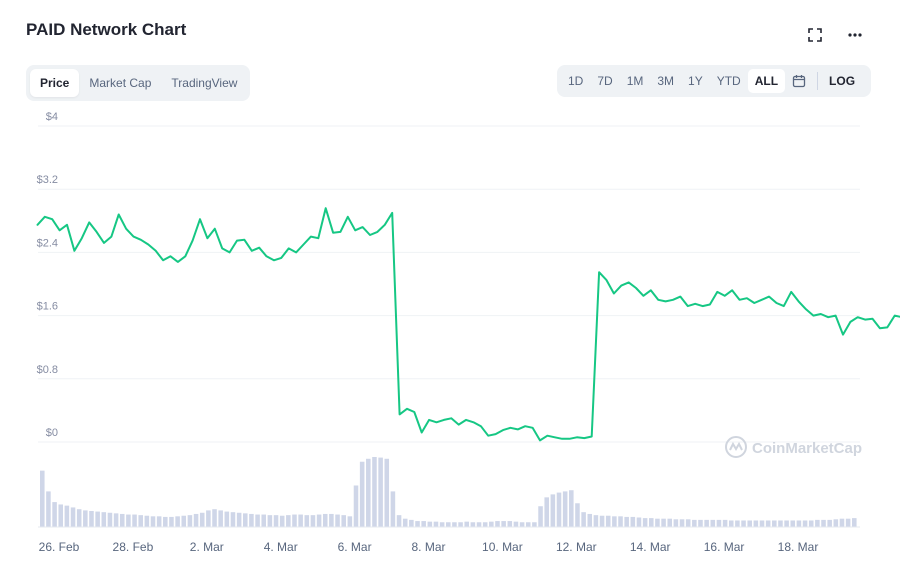 This screenshot has width=900, height=571. I want to click on range-3m-button: 3M, so click(666, 81).